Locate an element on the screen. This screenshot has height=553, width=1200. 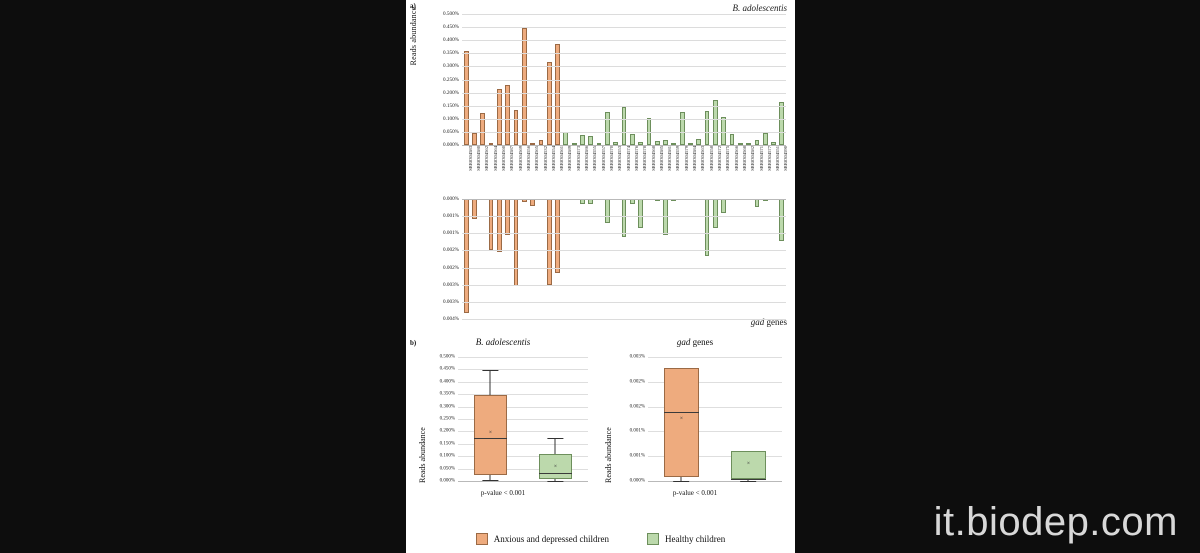
panel-a-title-gad-genes: gad genes is located at coordinates (769, 322).